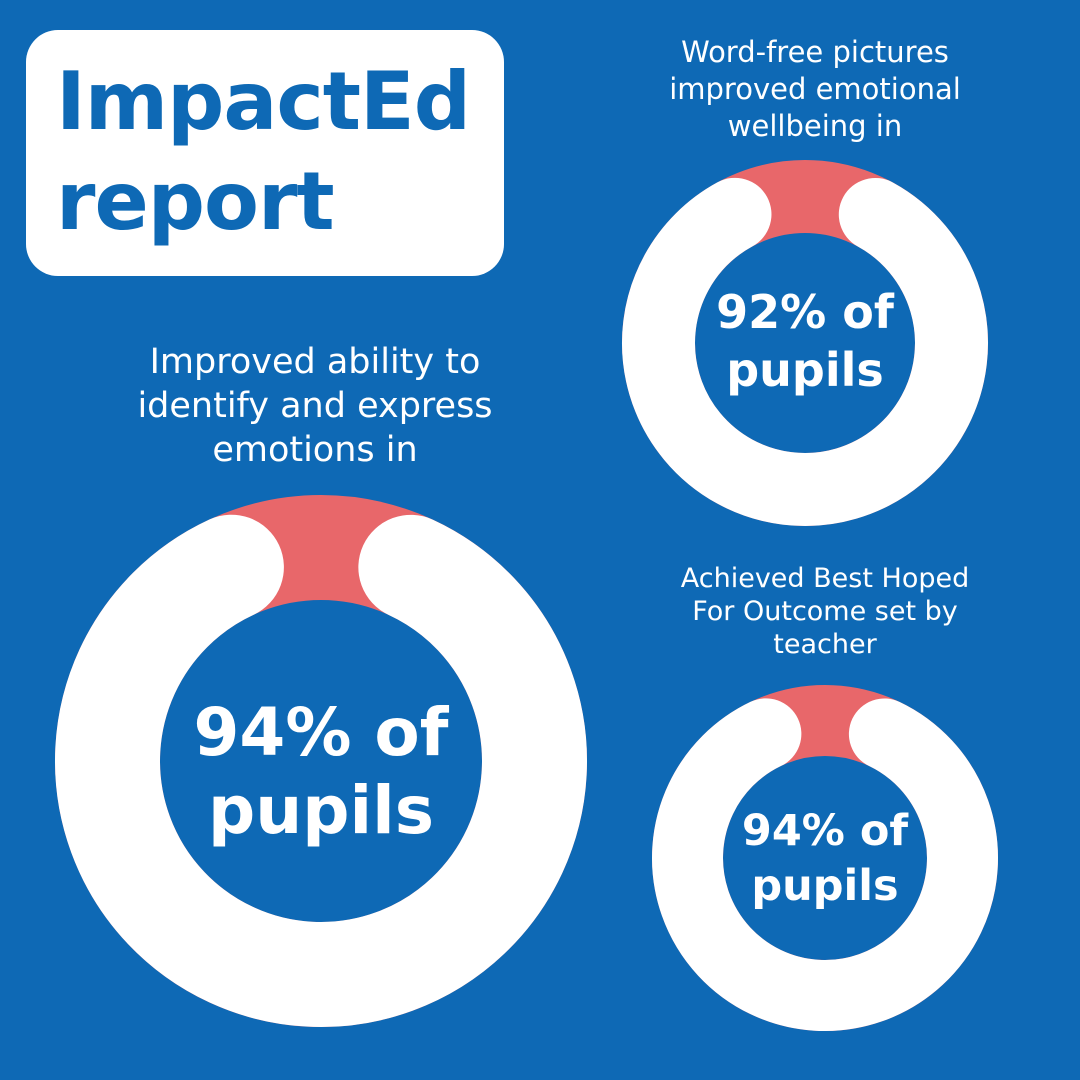 Image resolution: width=1080 pixels, height=1080 pixels. Describe the element at coordinates (815, 126) in the screenshot. I see `caption-line: wellbeing in` at that location.